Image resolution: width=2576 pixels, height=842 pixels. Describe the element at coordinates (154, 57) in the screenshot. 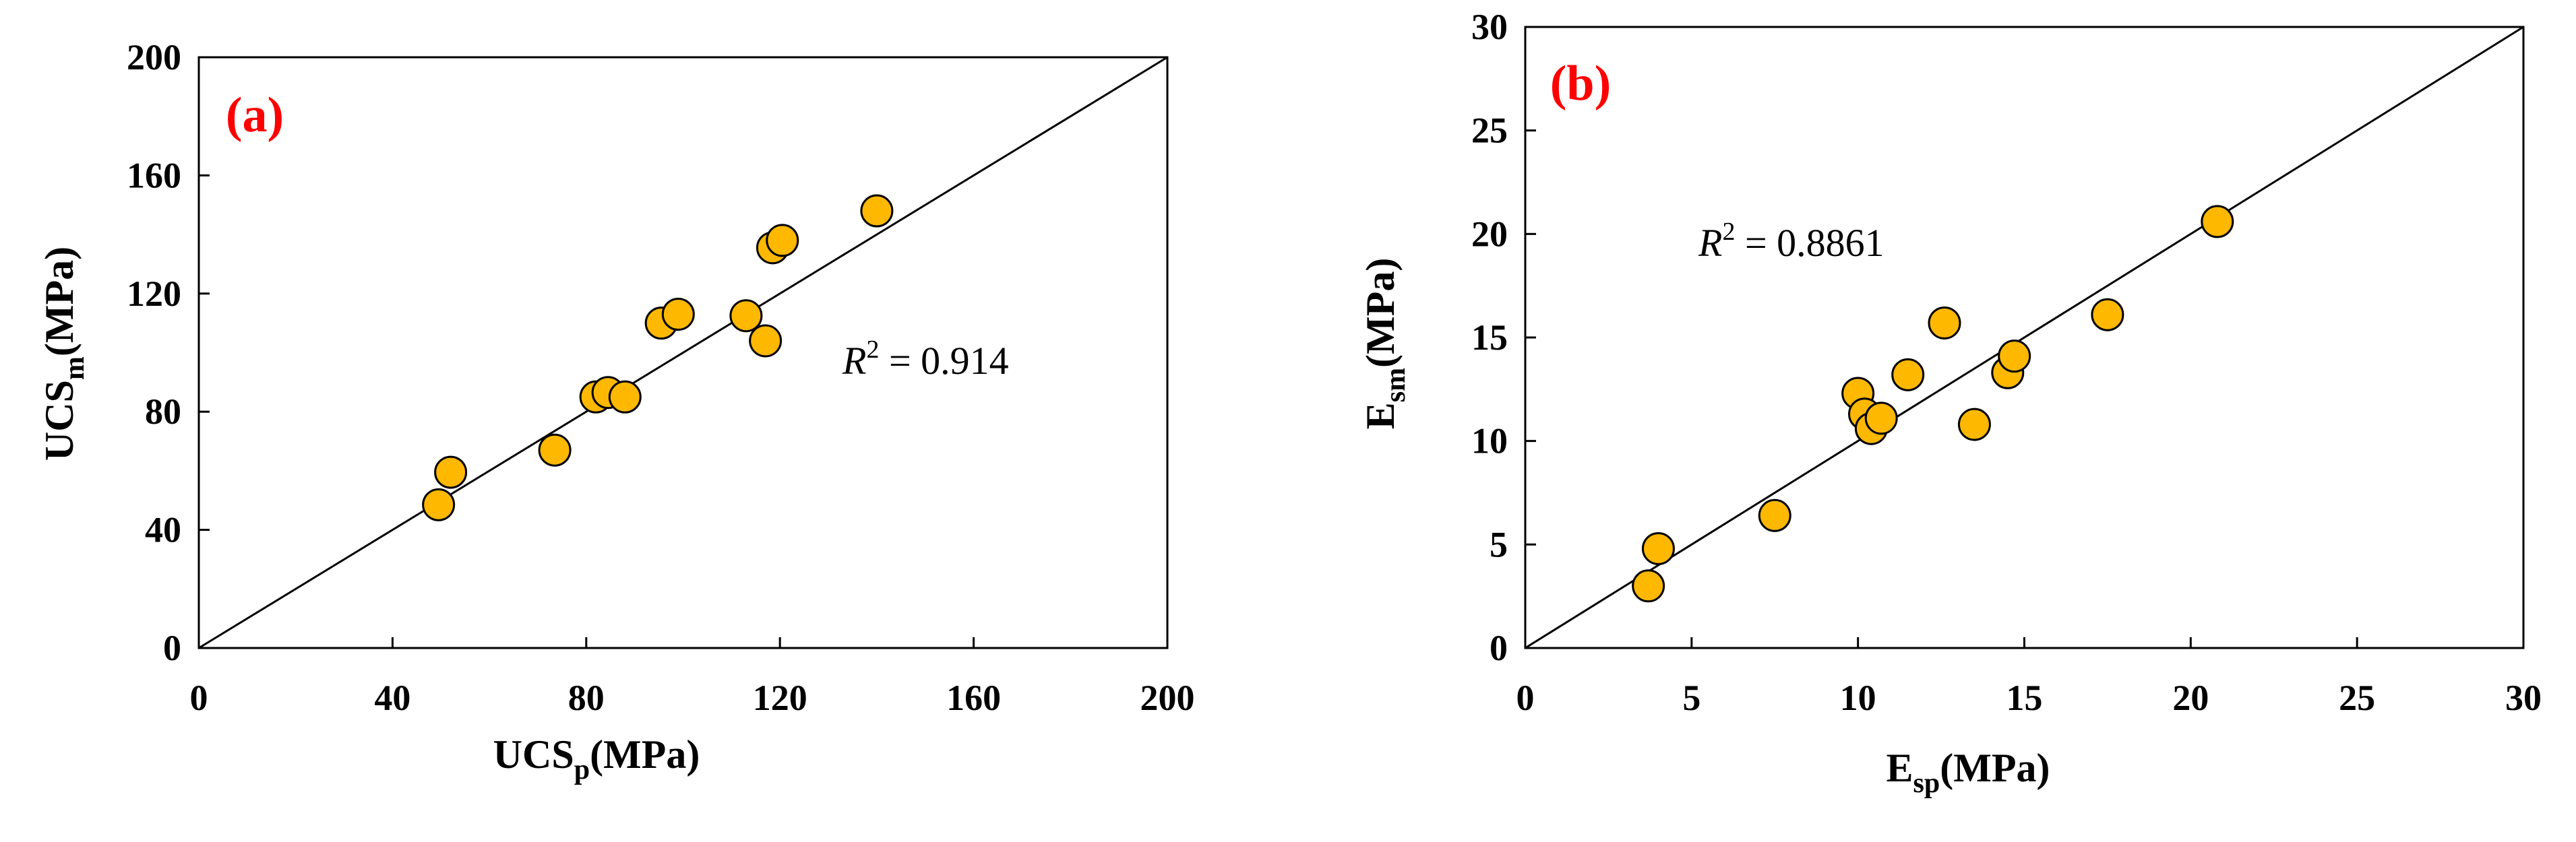

I see `y-tick-label: 200` at that location.